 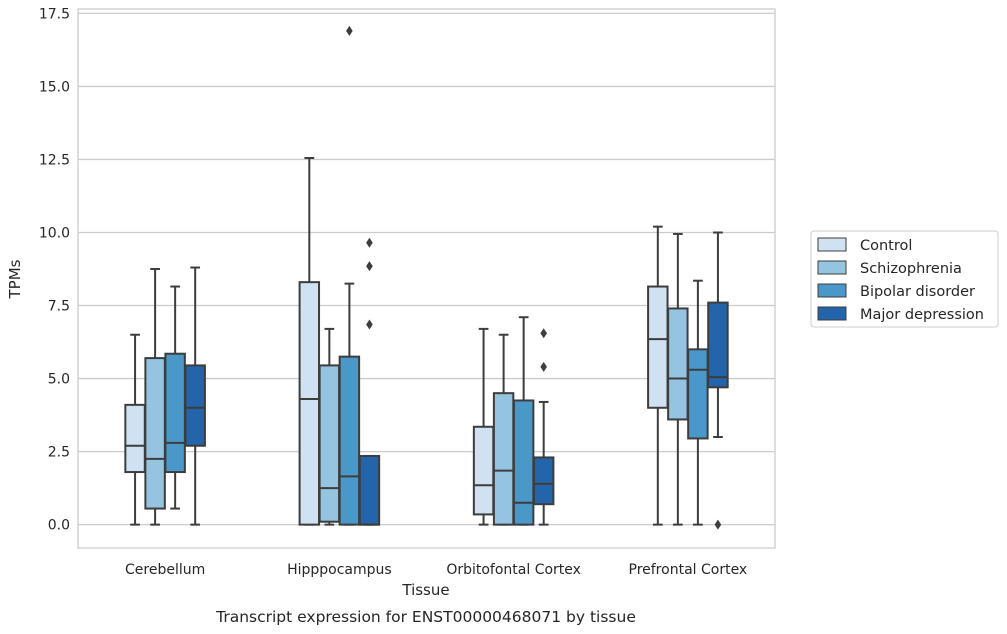 I want to click on y-tick-label: 12.5, so click(x=54, y=160).